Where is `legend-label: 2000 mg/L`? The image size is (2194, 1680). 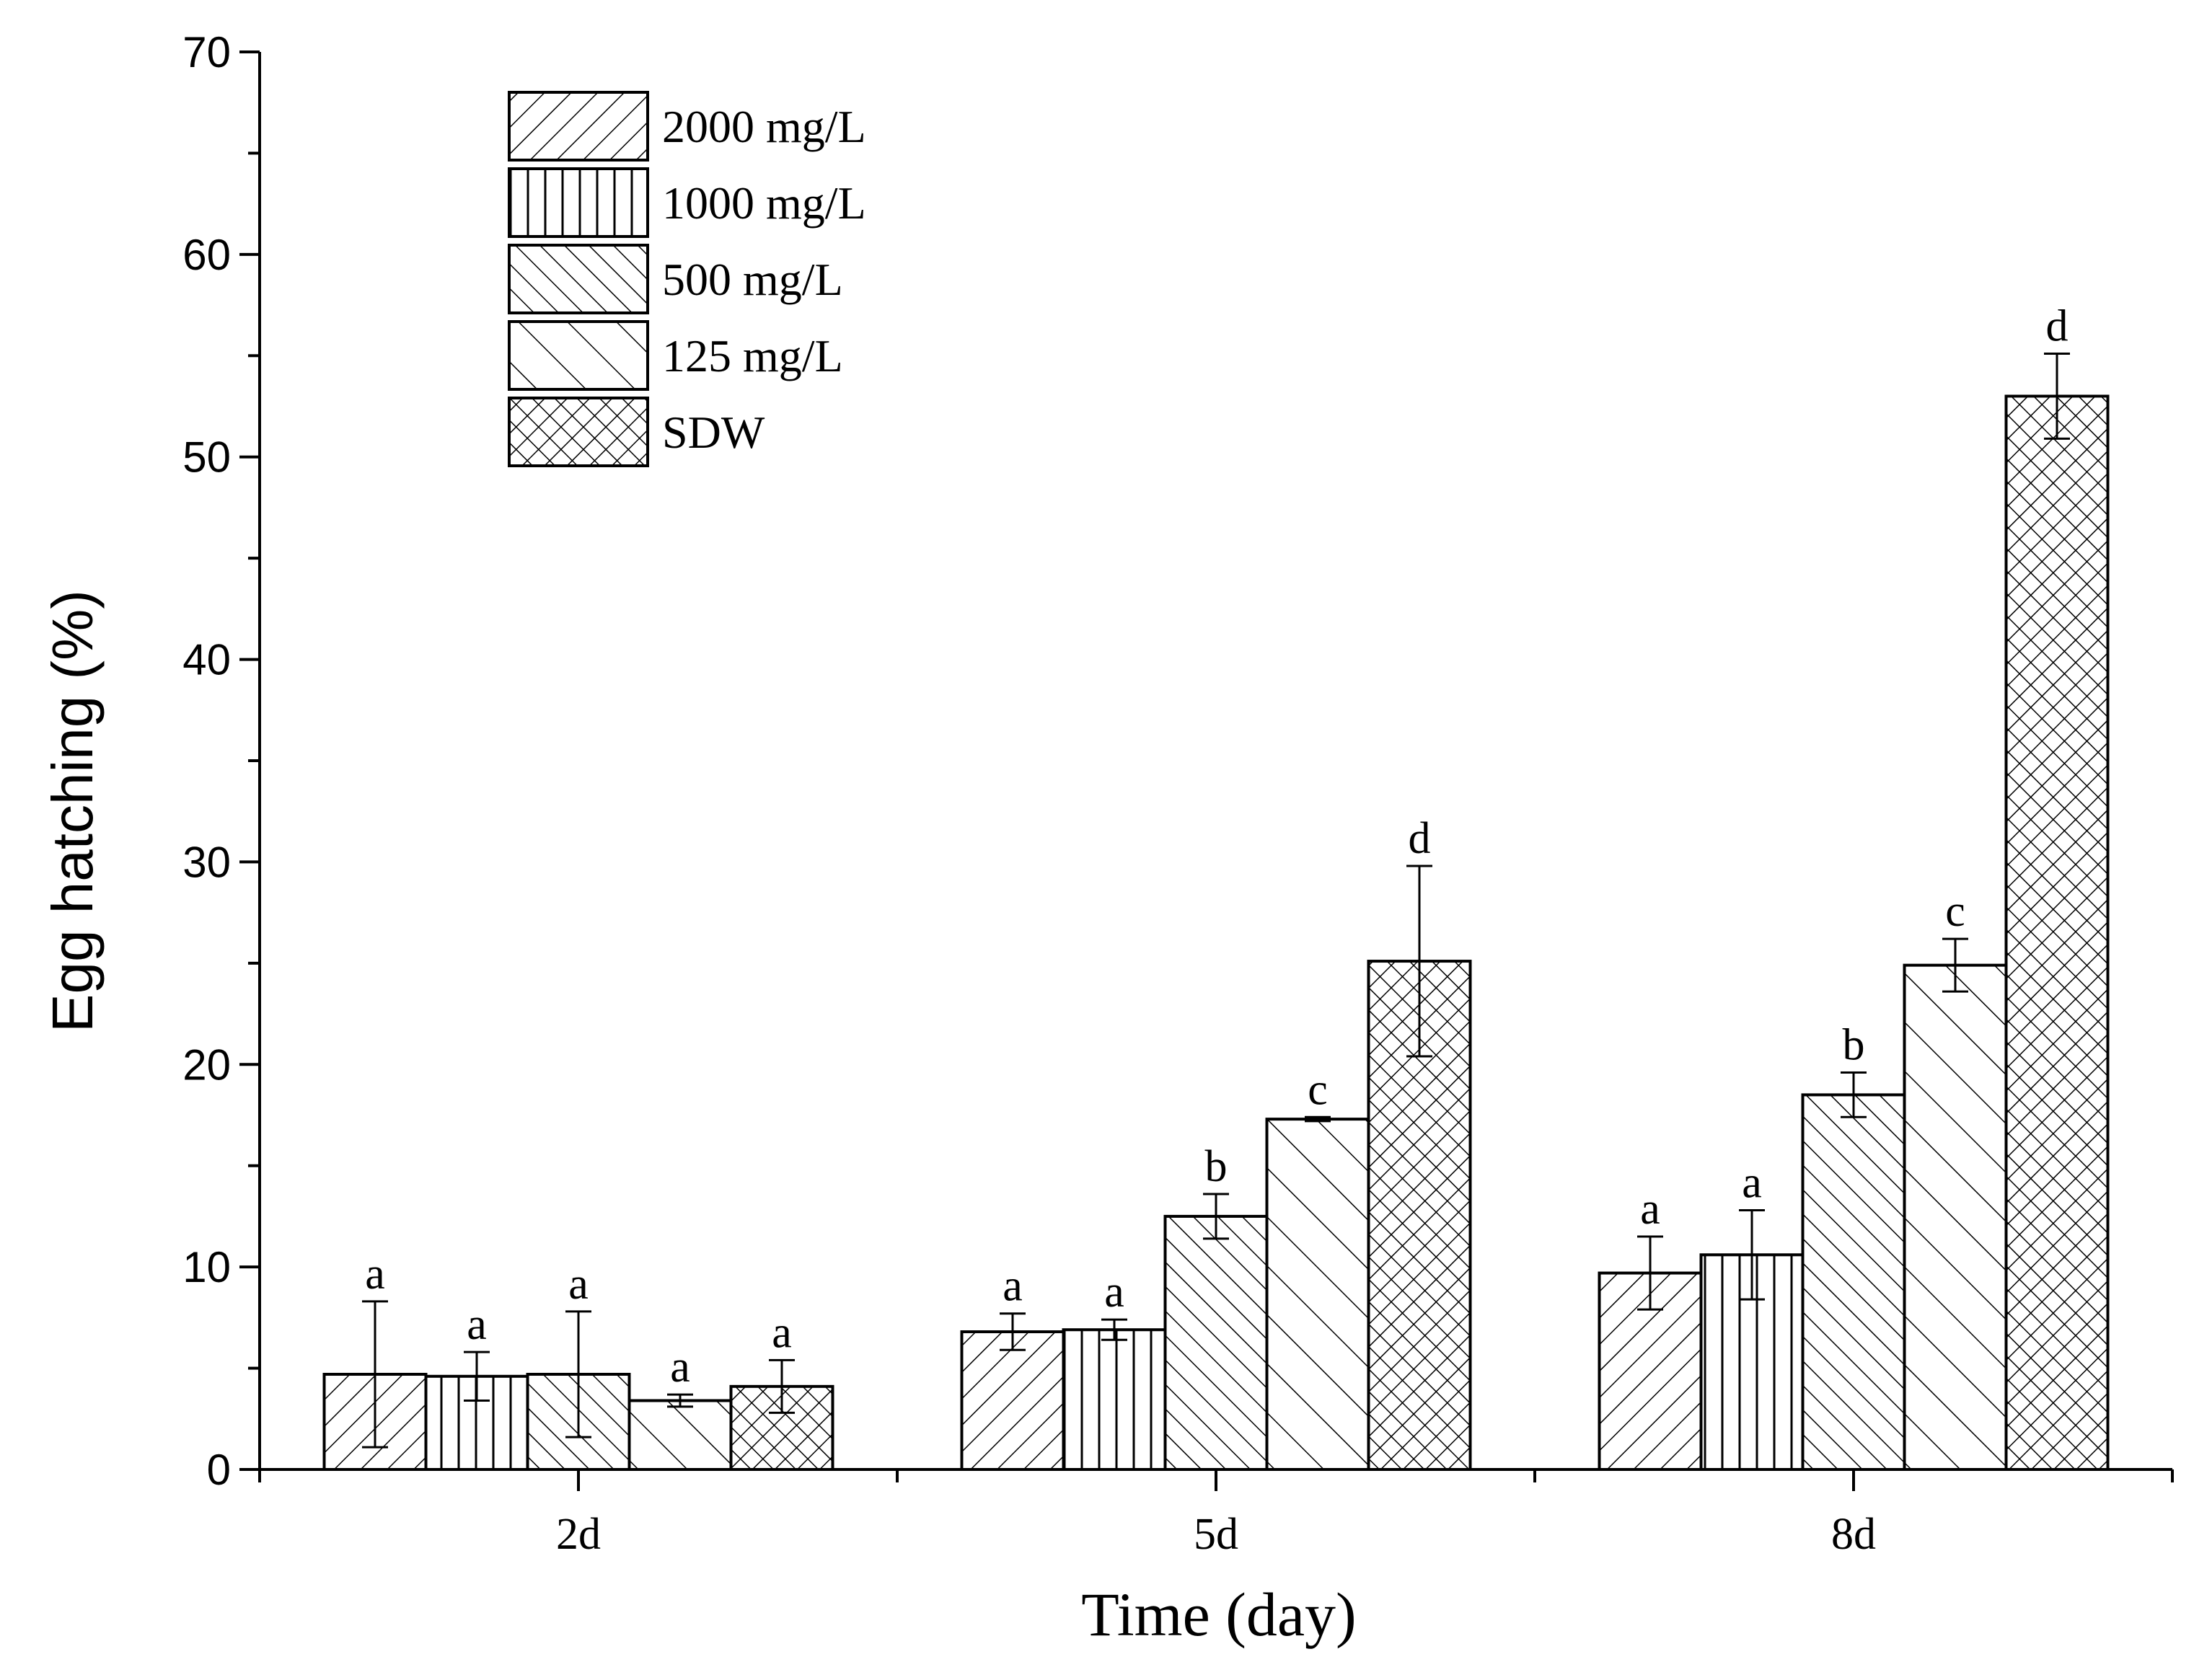
legend-label: 2000 mg/L is located at coordinates (764, 126).